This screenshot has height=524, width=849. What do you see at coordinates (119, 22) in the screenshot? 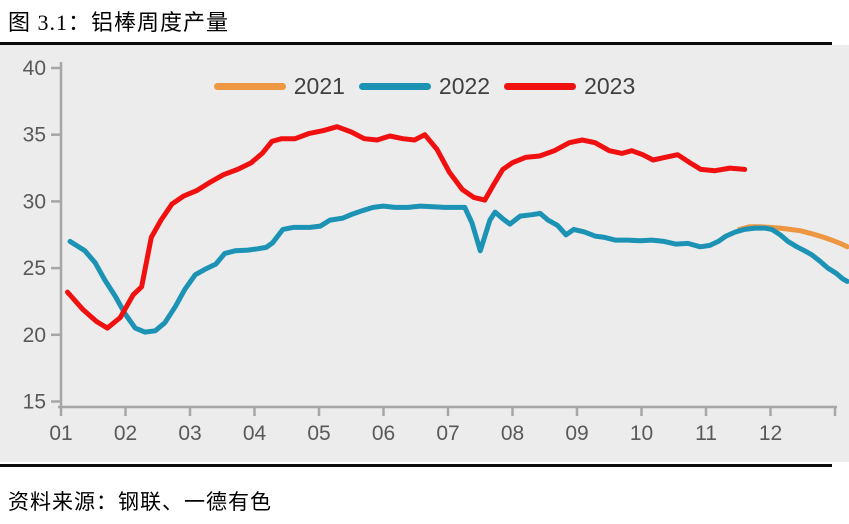
I see `figure-title: 图 3.1：铝棒周度产量` at bounding box center [119, 22].